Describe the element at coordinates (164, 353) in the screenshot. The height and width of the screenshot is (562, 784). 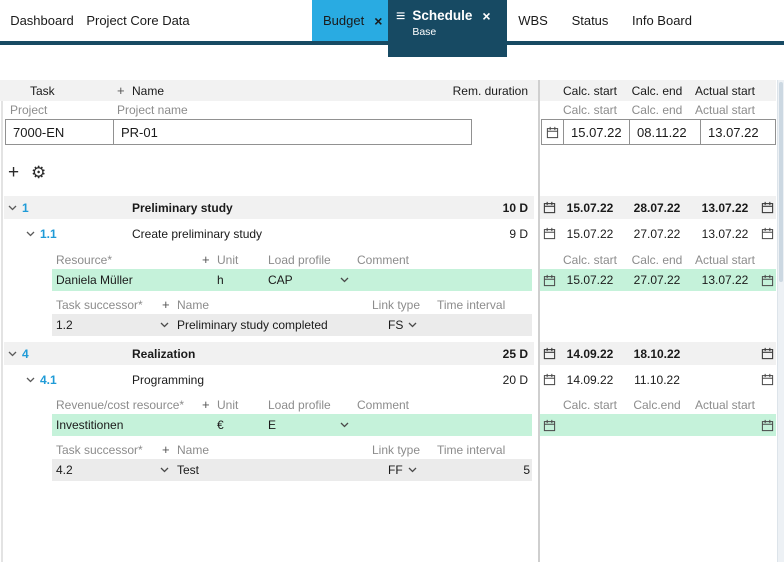
I see `task-name: Realization` at that location.